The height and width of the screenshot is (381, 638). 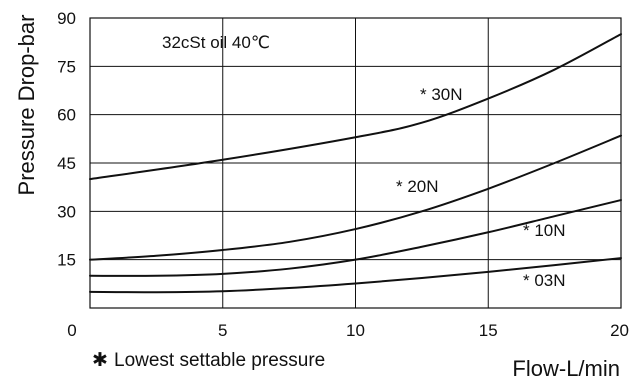 I want to click on y-tick-label-75: 75, so click(x=66, y=66).